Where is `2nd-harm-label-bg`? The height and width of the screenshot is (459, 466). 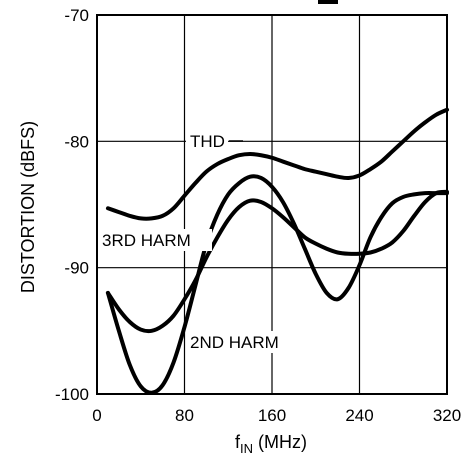 2nd-harm-label-bg is located at coordinates (246, 342).